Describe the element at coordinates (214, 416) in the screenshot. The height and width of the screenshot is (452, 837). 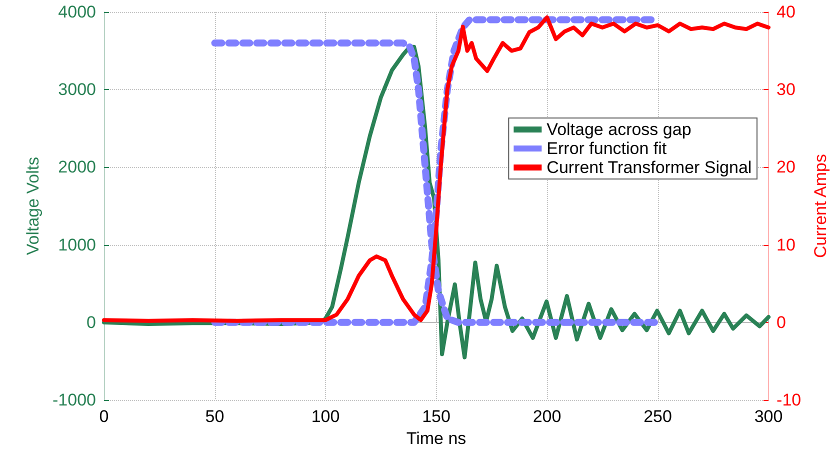
I see `x-tick-label: 50` at that location.